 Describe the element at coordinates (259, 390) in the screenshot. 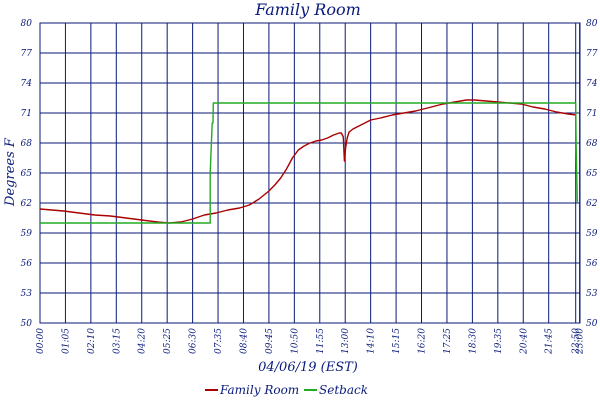

I see `legend-label: Family Room` at that location.